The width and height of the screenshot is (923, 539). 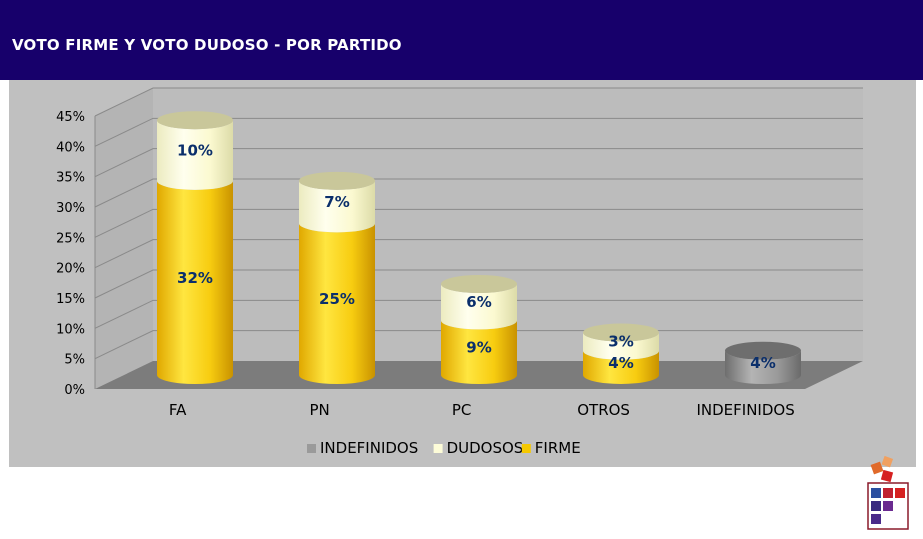 What do you see at coordinates (70, 147) in the screenshot?
I see `y-tick-label: 40%` at bounding box center [70, 147].